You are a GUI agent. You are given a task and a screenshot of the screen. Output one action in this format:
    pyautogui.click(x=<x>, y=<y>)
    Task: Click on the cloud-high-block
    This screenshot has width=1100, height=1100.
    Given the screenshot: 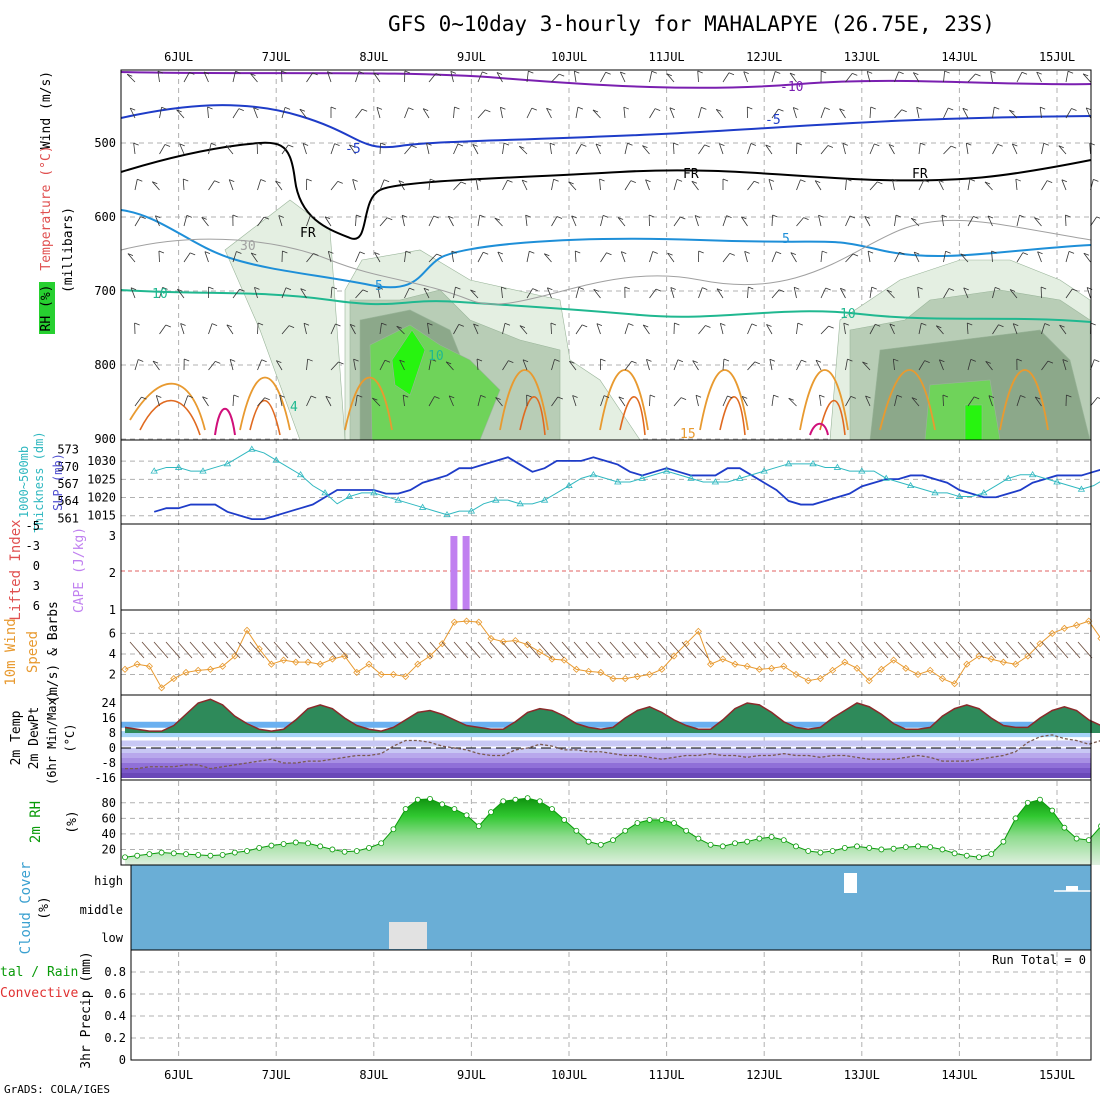 What is the action you would take?
    pyautogui.click(x=850, y=883)
    